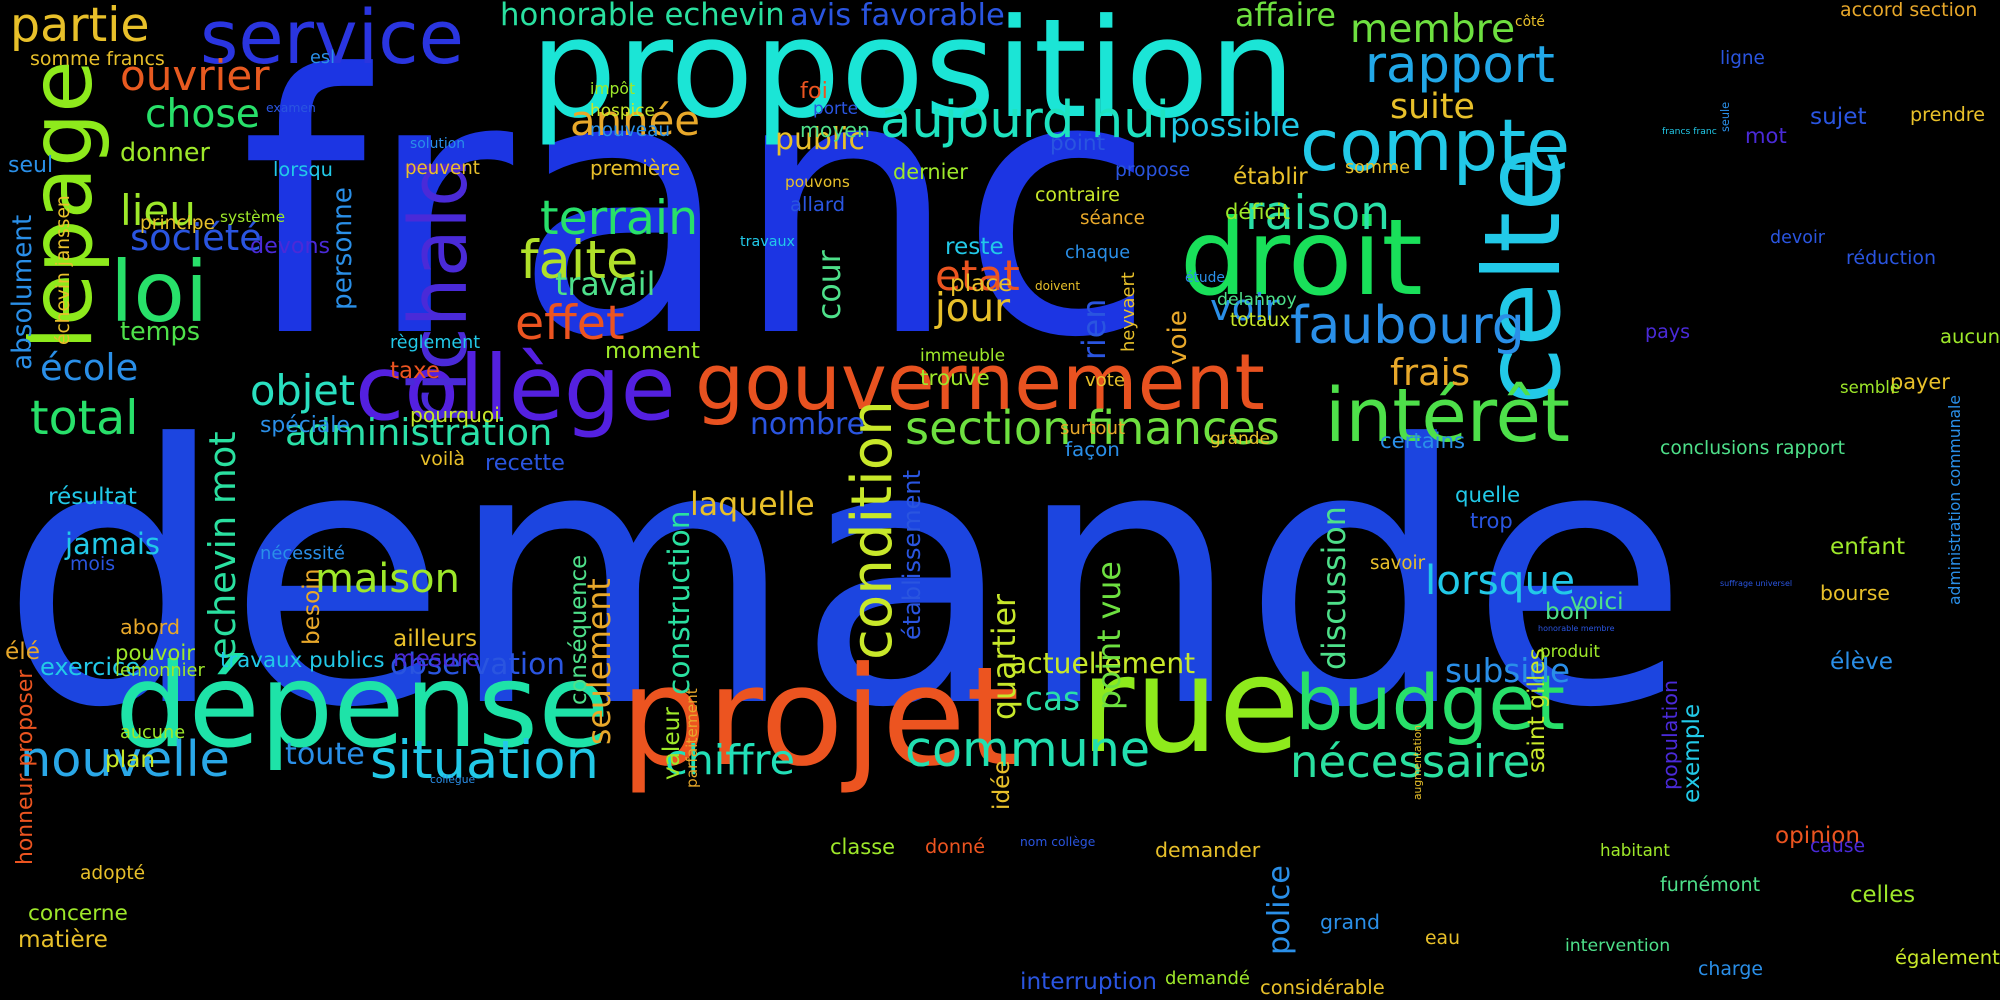 The height and width of the screenshot is (1000, 2000). What do you see at coordinates (1868, 546) in the screenshot?
I see `word-enfant: enfant` at bounding box center [1868, 546].